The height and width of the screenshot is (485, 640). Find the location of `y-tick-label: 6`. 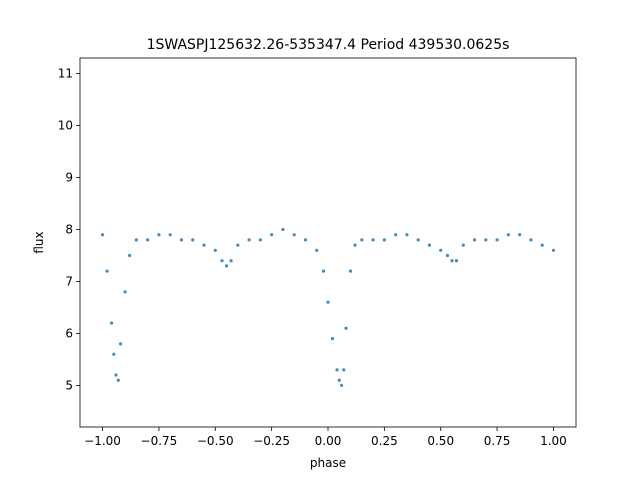

y-tick-label: 6 is located at coordinates (69, 333).